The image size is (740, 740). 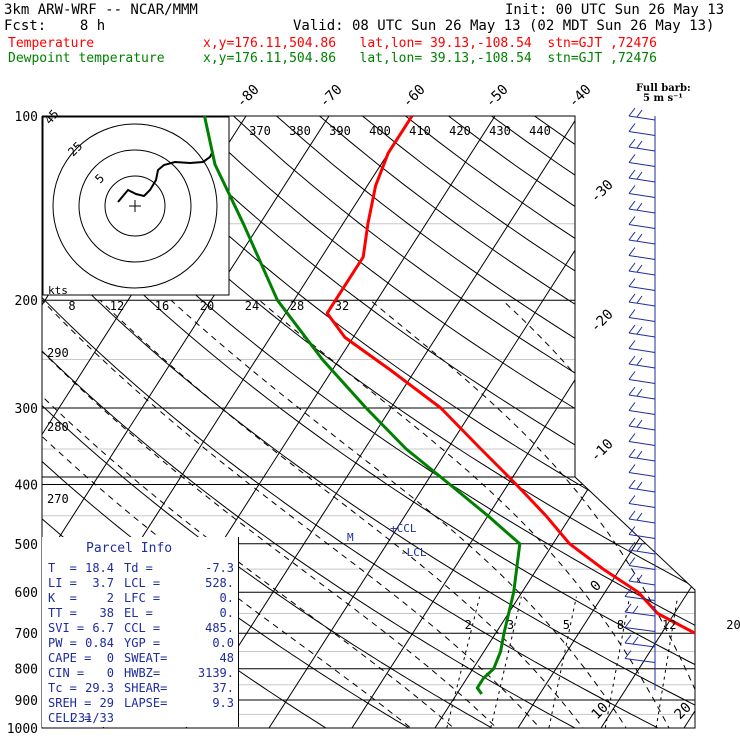 What do you see at coordinates (99, 688) in the screenshot?
I see `parcel-value: 29.3` at bounding box center [99, 688].